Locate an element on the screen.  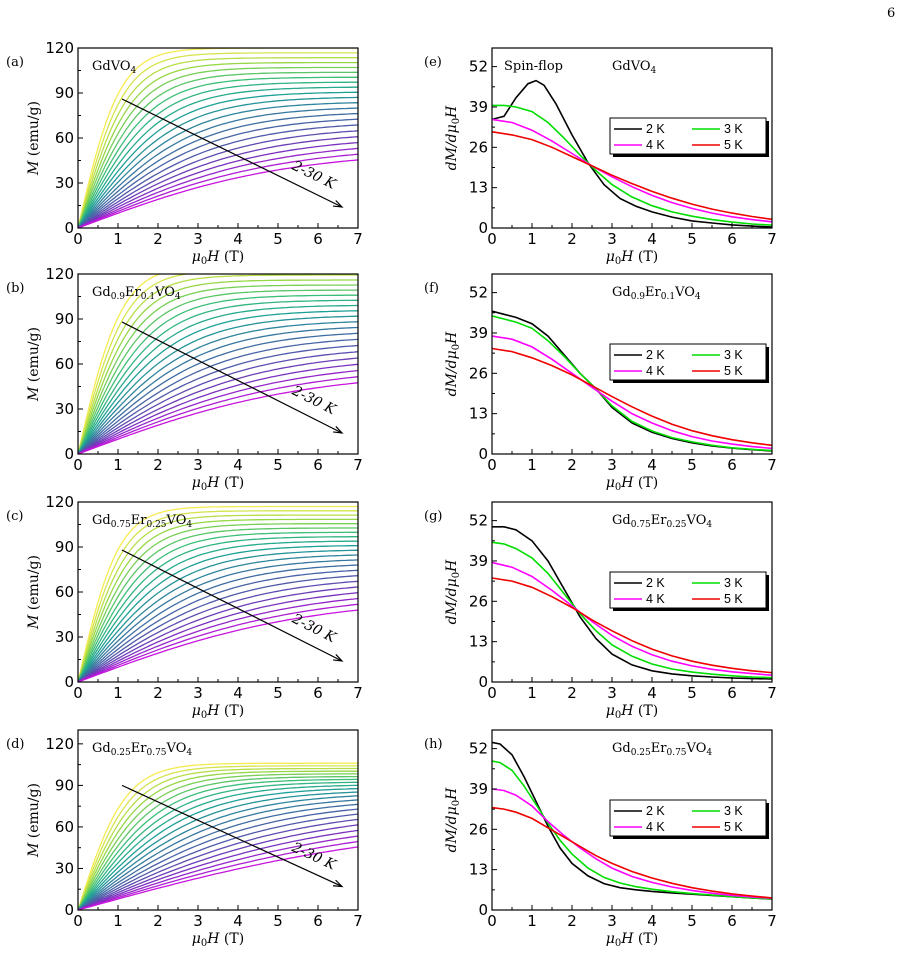
series-line-5k is located at coordinates (632, 852).